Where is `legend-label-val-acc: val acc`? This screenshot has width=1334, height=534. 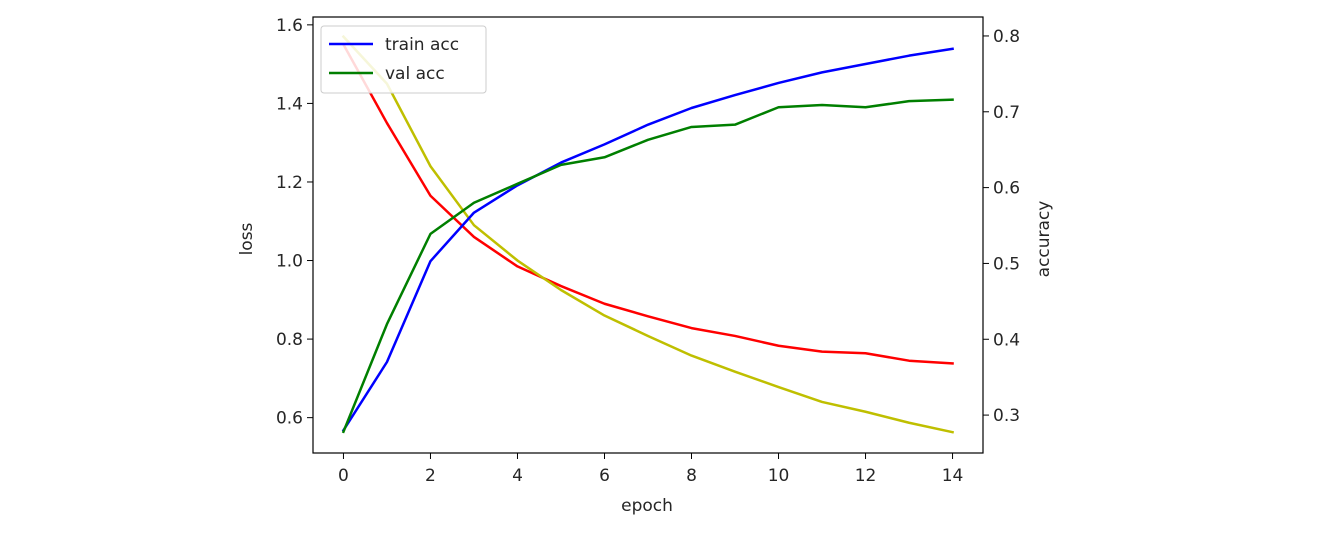 legend-label-val-acc: val acc is located at coordinates (415, 74).